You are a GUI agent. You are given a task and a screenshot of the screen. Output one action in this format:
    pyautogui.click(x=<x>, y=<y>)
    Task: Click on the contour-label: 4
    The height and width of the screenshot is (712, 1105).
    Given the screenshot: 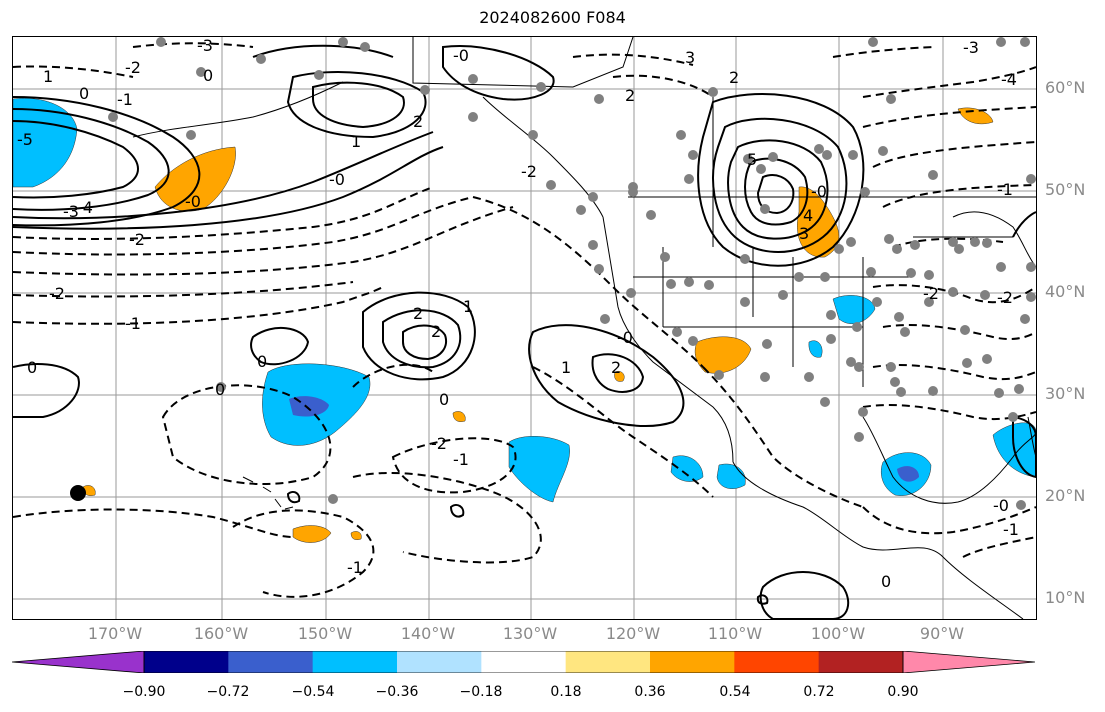 What is the action you would take?
    pyautogui.click(x=808, y=215)
    